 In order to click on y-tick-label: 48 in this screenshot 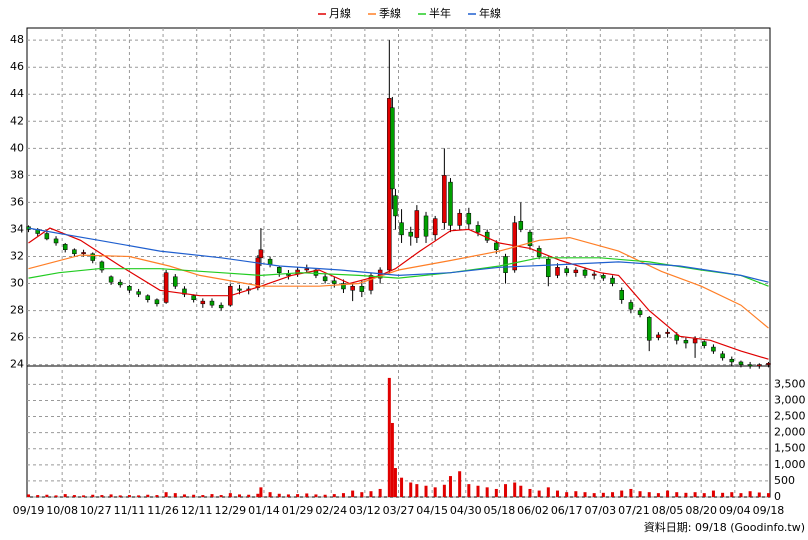, I will do `click(17, 39)`.